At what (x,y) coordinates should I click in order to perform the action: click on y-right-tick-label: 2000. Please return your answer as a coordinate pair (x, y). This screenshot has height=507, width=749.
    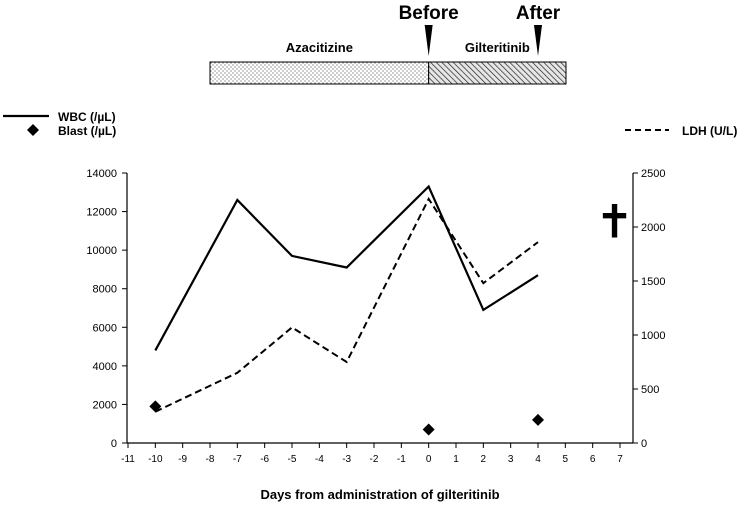
    Looking at the image, I should click on (653, 228).